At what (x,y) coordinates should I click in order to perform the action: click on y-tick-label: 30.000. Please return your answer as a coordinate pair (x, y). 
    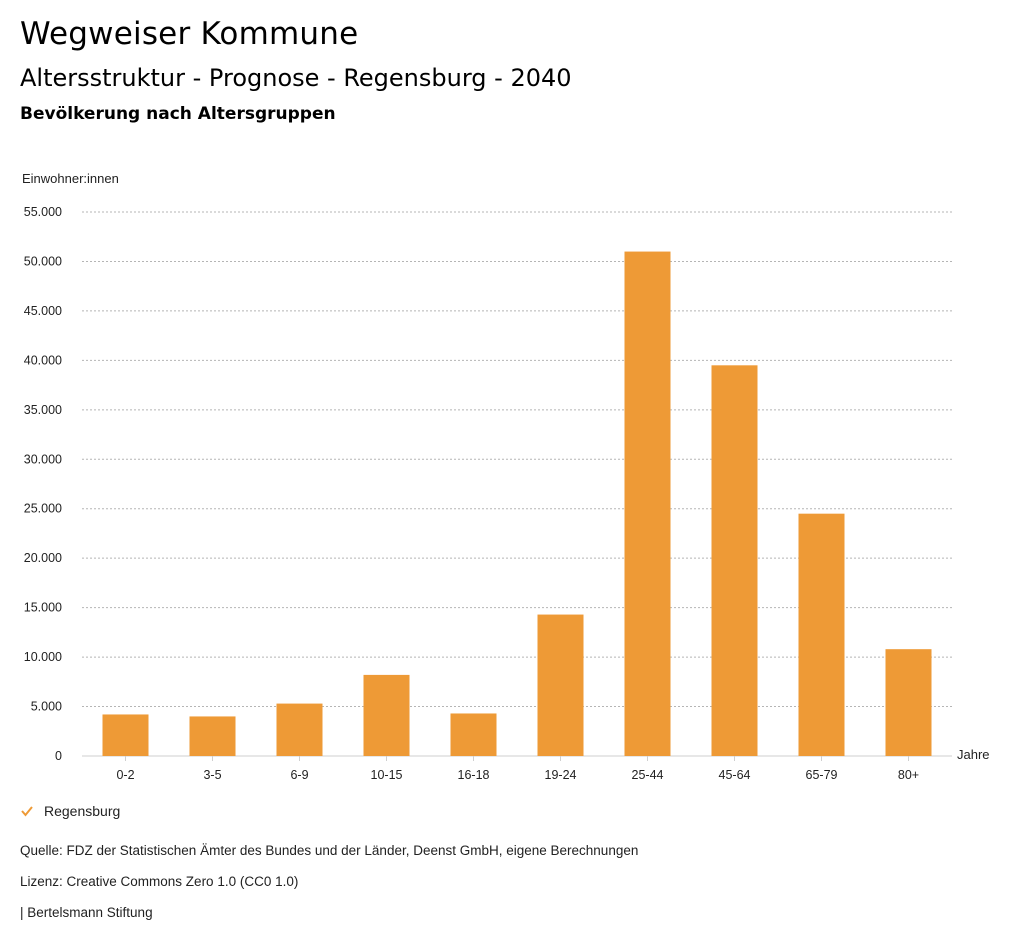
    Looking at the image, I should click on (43, 459).